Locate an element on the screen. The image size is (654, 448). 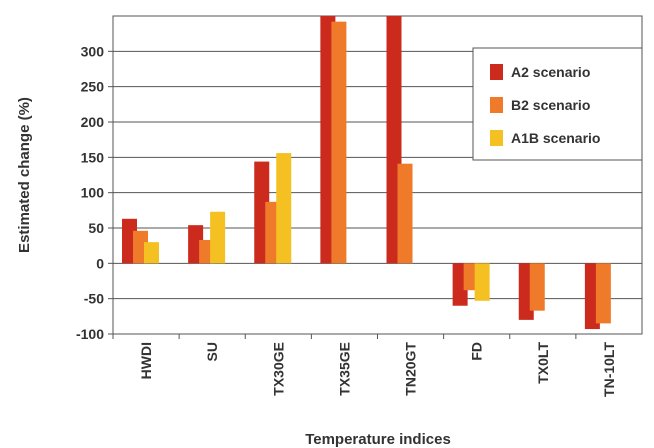
y-axis-title: Estimated change (%) is located at coordinates (24, 175).